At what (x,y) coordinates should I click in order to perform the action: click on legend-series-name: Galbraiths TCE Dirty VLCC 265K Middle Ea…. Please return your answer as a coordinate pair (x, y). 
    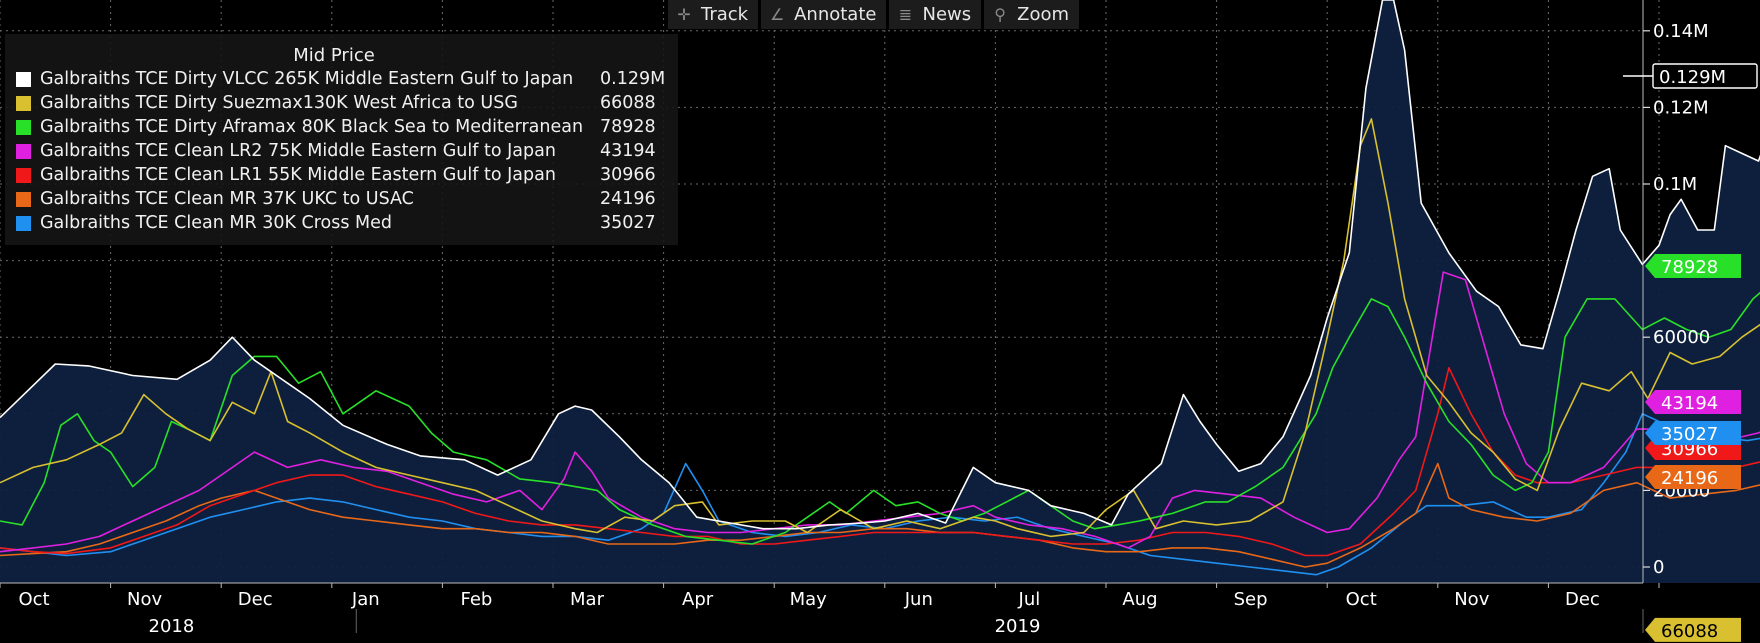
    Looking at the image, I should click on (307, 79).